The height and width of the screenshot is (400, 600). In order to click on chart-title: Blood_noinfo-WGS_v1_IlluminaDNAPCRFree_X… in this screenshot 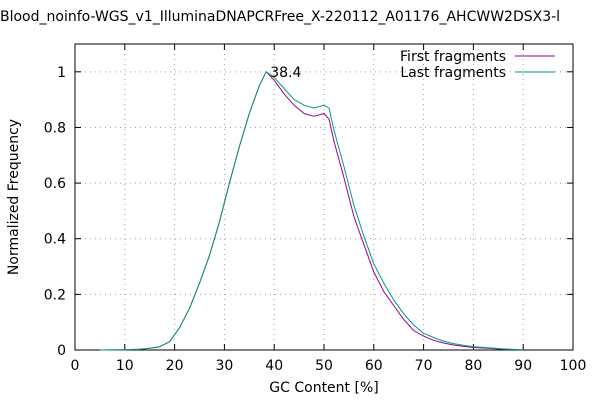, I will do `click(280, 17)`.